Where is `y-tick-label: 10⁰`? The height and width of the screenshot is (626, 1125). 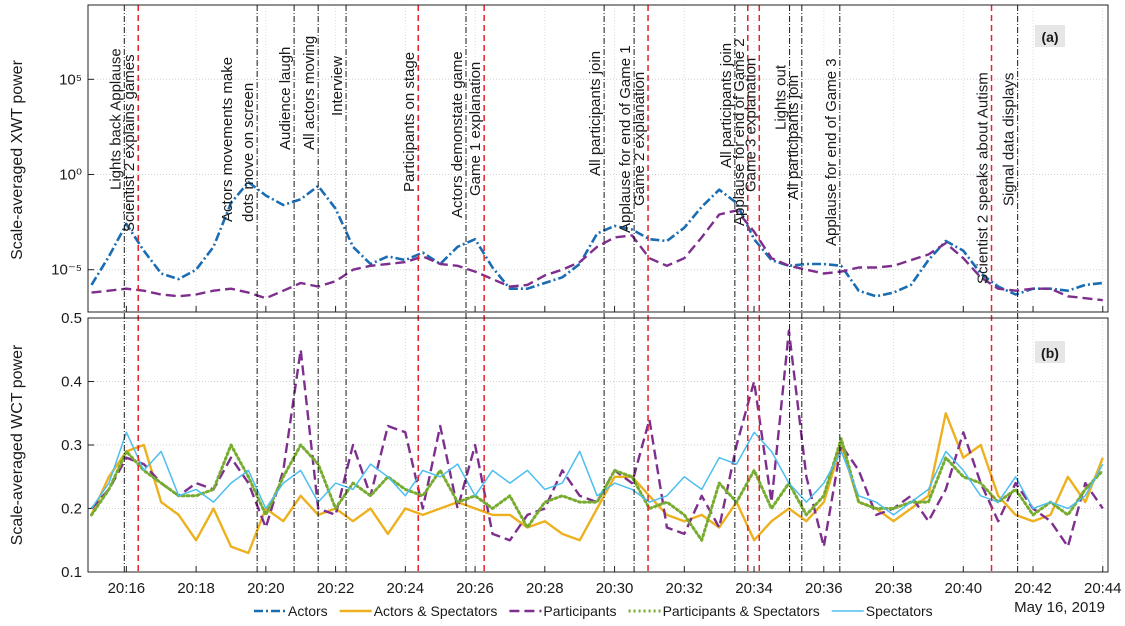 y-tick-label: 10⁰ is located at coordinates (70, 175).